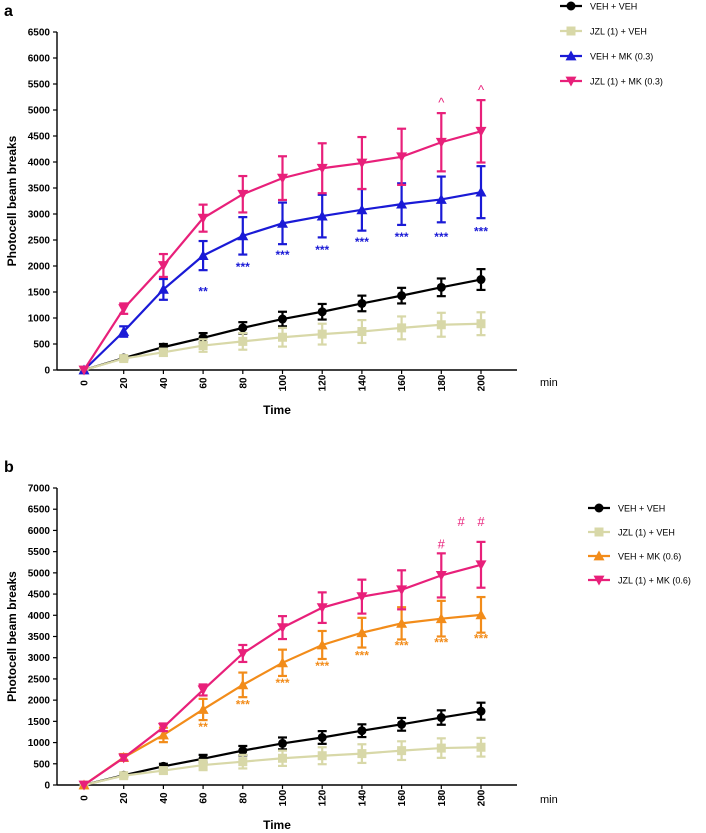  I want to click on x-tick-label: 180, so click(442, 797).